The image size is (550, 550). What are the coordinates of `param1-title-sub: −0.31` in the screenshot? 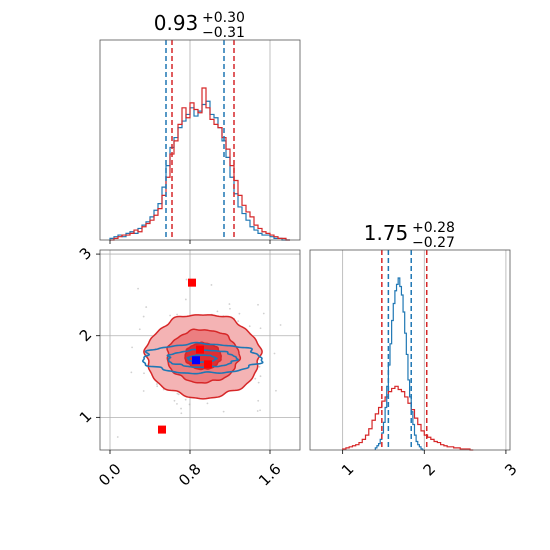 It's located at (223, 33).